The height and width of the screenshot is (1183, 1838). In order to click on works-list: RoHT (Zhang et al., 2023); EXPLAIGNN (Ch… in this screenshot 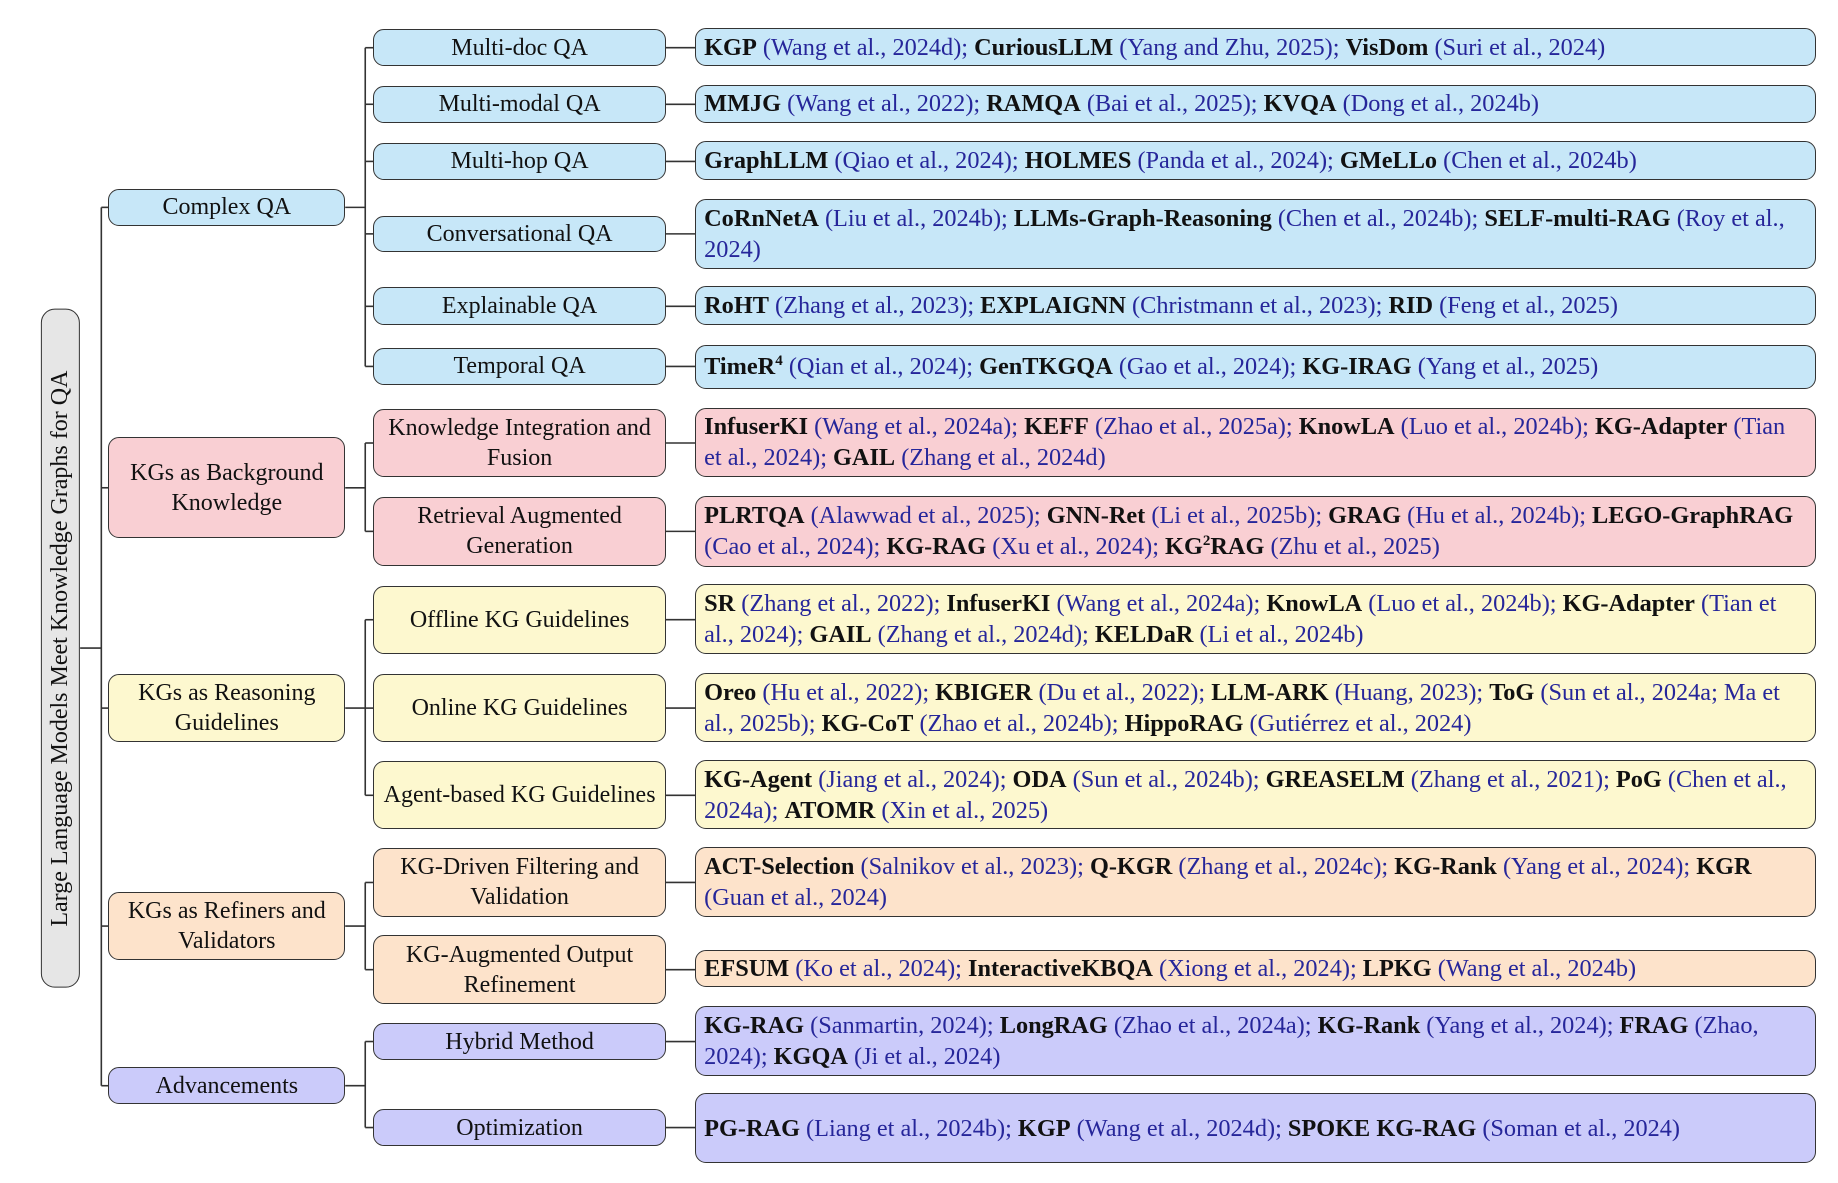, I will do `click(1161, 305)`.